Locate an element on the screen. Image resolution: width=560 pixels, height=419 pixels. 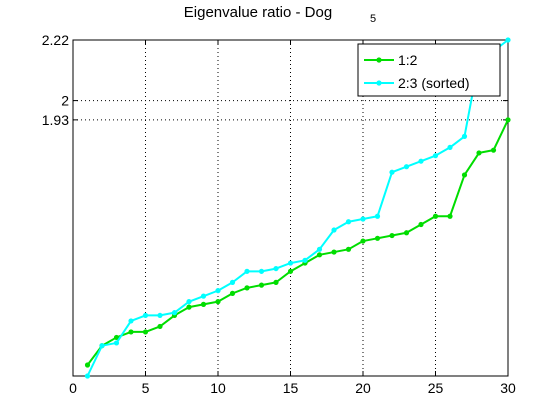
x-tick-label: 15 is located at coordinates (291, 388).